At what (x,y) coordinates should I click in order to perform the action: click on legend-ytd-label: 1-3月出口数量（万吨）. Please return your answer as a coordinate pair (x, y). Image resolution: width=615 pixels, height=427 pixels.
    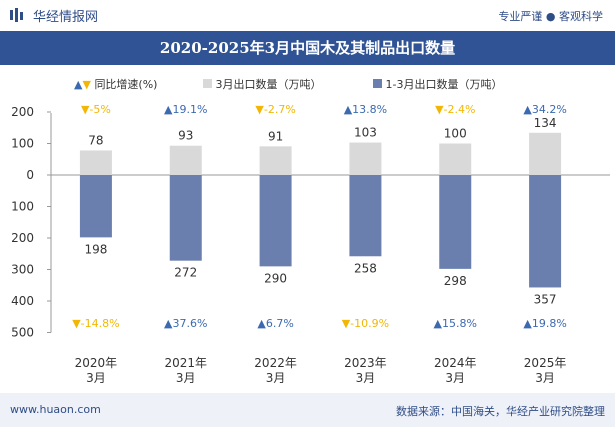
    Looking at the image, I should click on (444, 84).